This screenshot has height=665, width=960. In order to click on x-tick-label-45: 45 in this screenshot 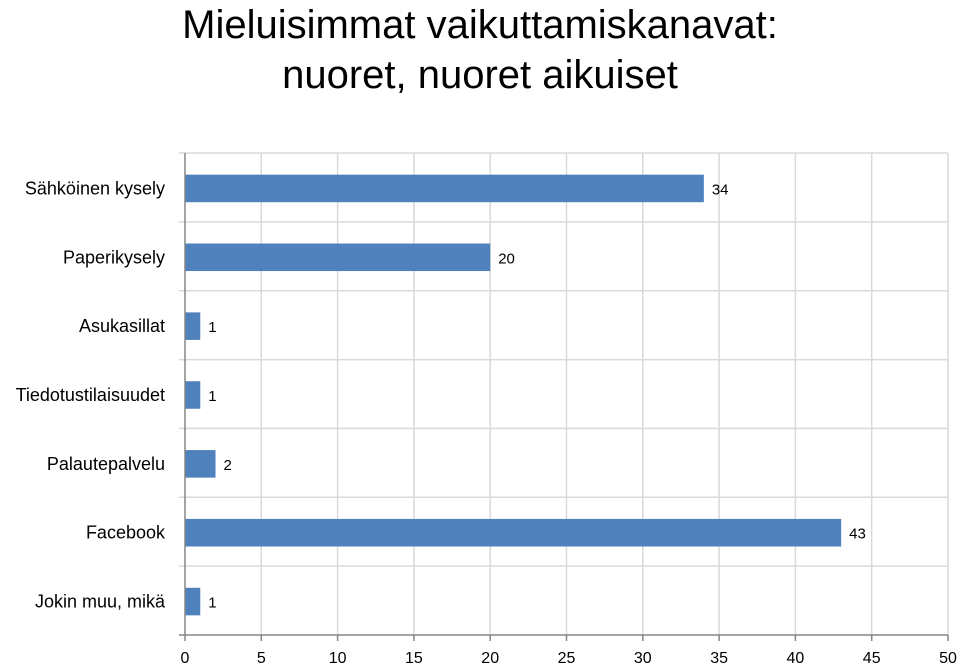, I will do `click(872, 657)`.